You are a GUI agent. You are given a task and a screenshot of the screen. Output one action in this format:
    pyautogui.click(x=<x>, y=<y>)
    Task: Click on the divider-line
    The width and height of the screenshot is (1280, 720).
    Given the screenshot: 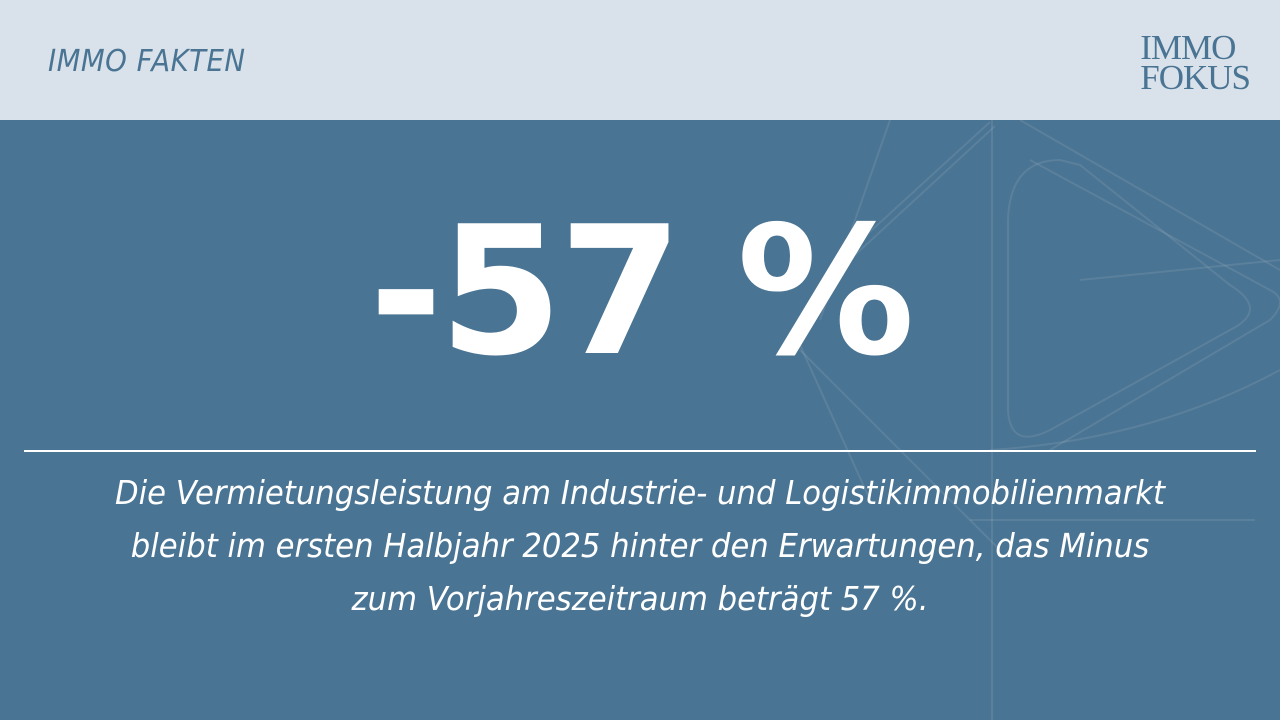 What is the action you would take?
    pyautogui.click(x=640, y=451)
    